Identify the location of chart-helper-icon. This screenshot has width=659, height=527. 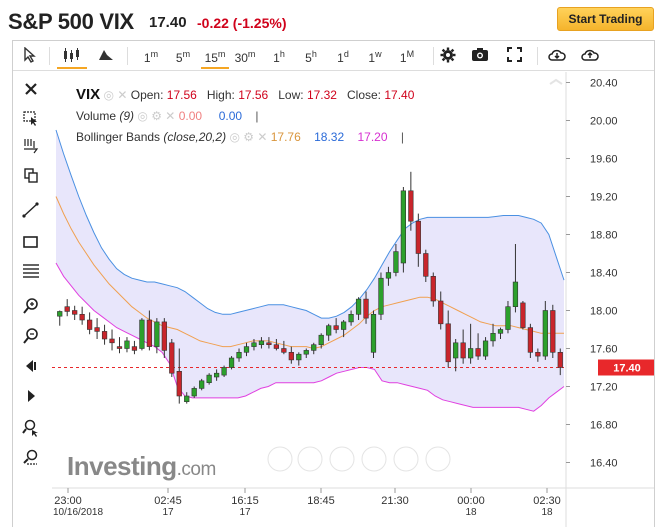
(556, 81).